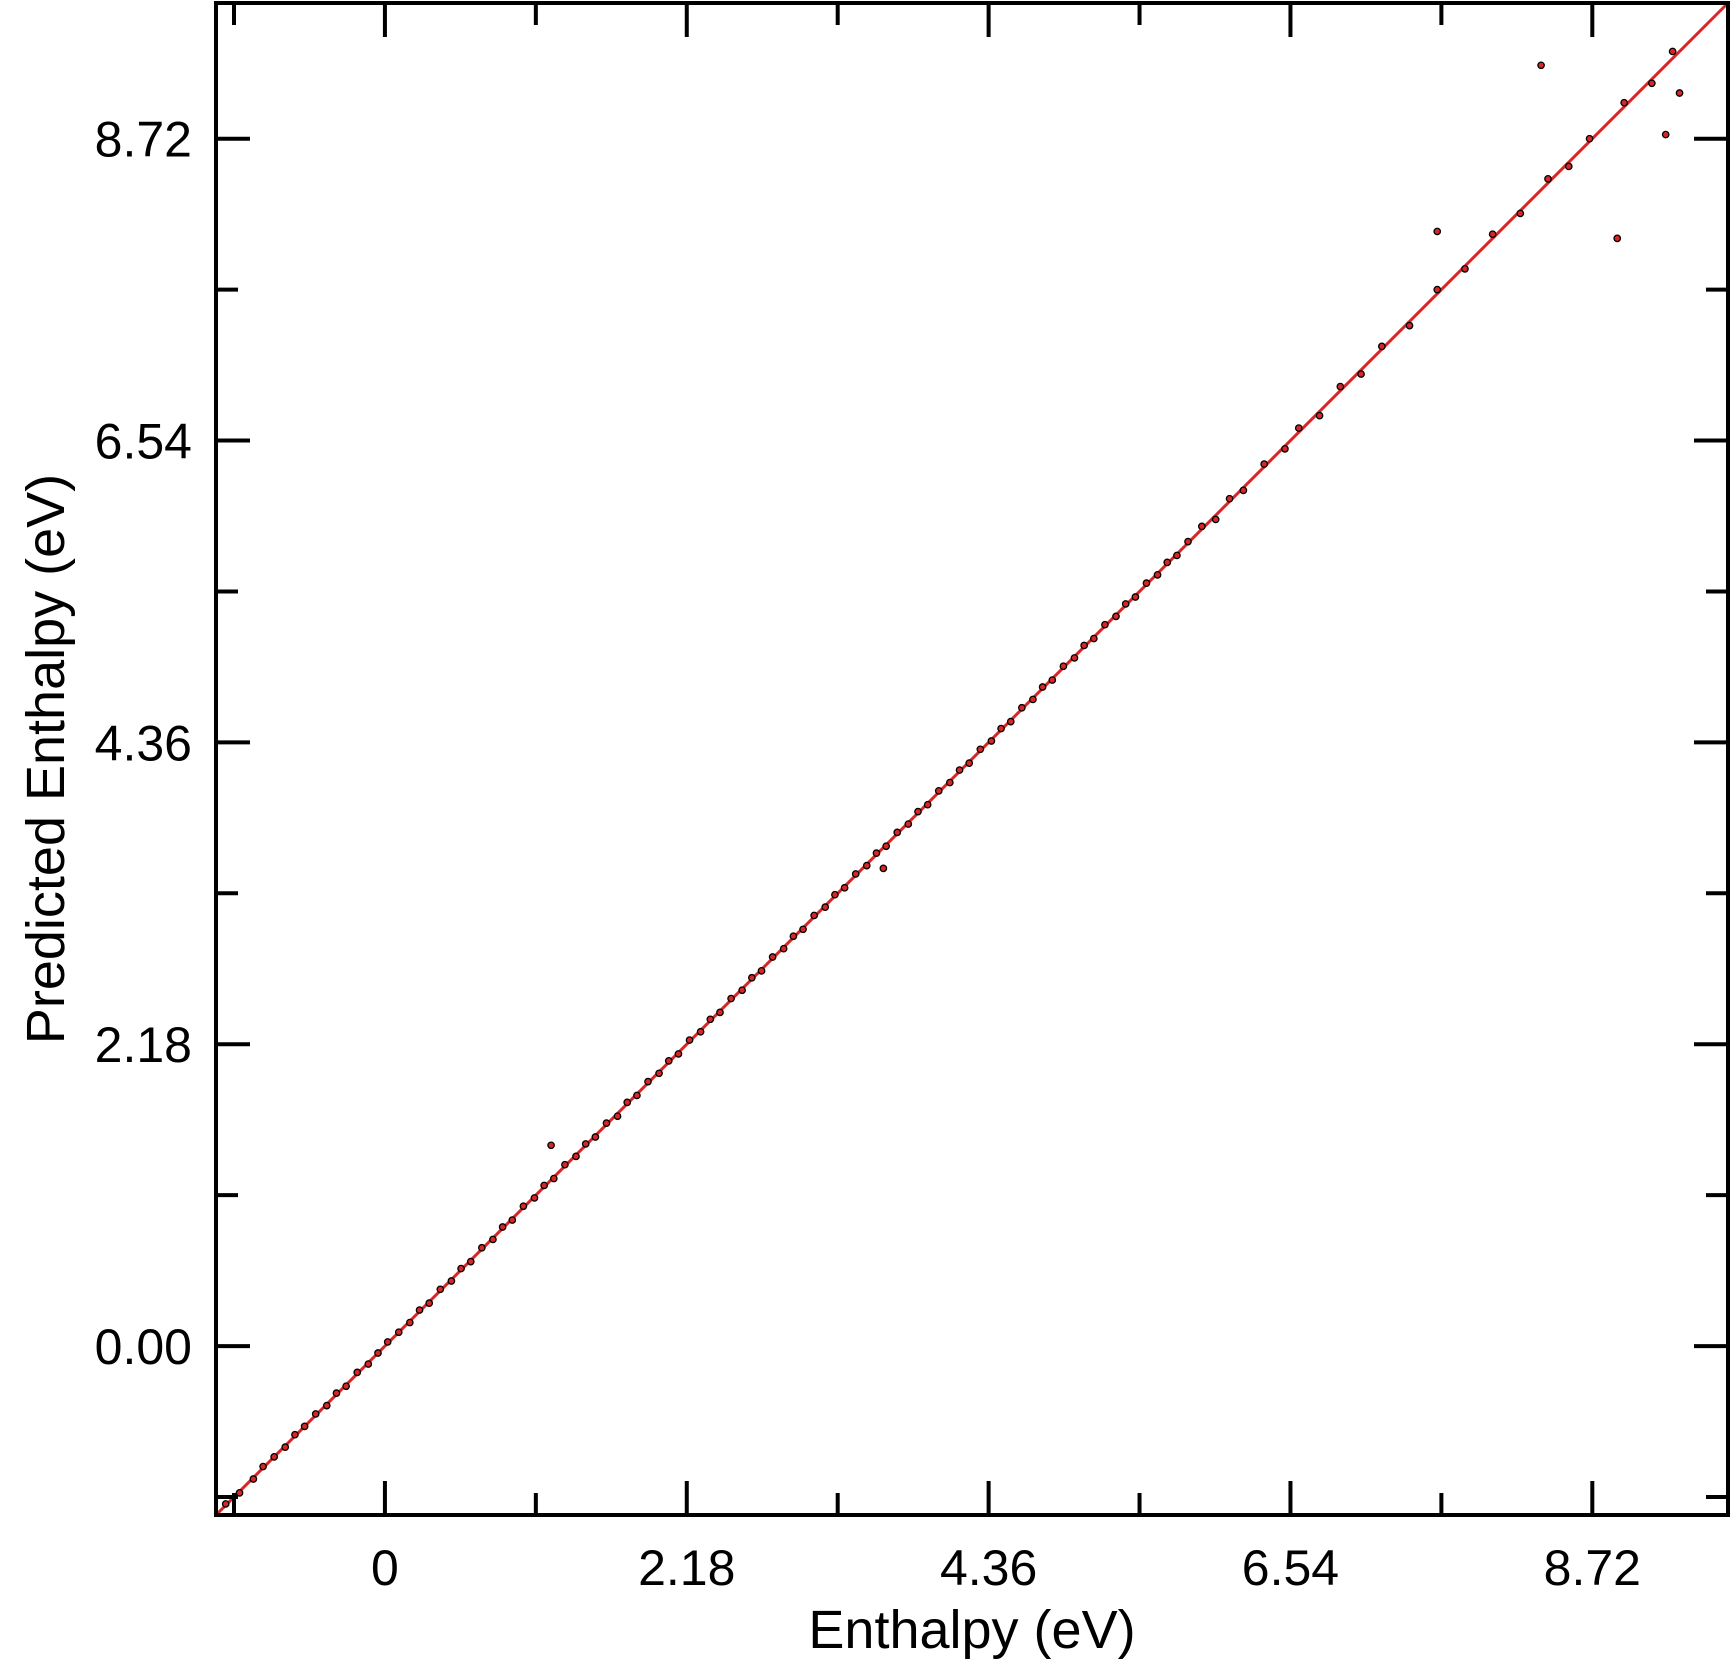  I want to click on x-axis-label: Enthalpy (eV), so click(971, 1630).